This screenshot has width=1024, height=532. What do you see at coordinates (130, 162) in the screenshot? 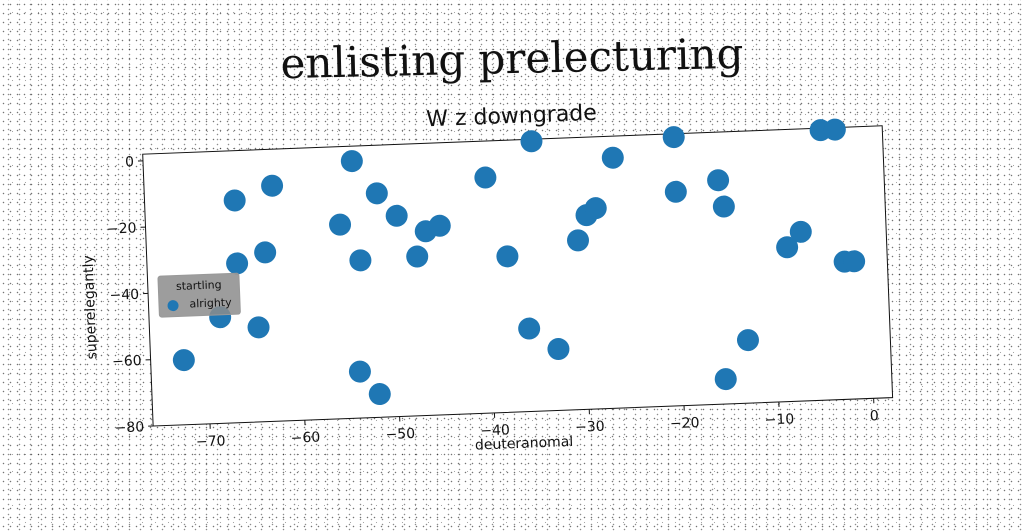
I see `y-tick-label: 0` at bounding box center [130, 162].